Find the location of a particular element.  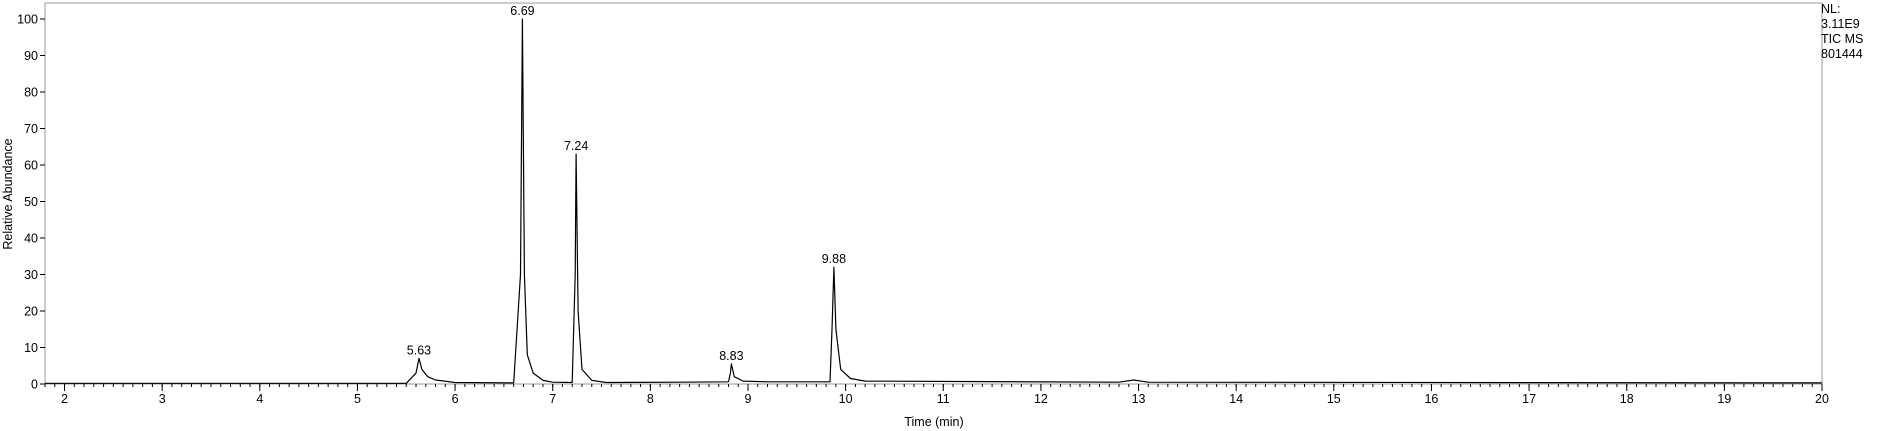

x-tick-label: 10 is located at coordinates (846, 399).